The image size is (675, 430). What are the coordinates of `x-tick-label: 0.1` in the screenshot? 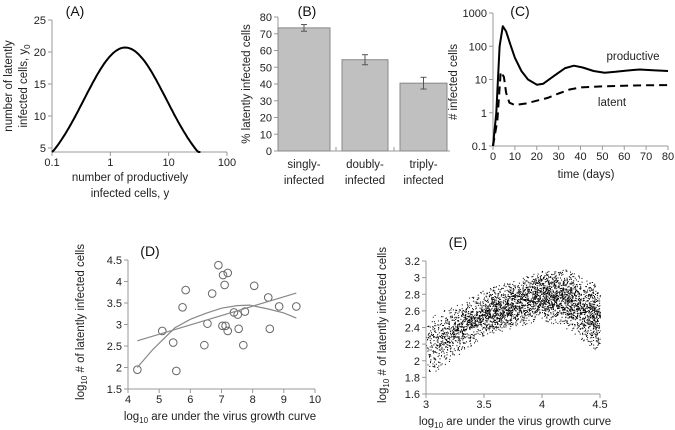 It's located at (51, 163).